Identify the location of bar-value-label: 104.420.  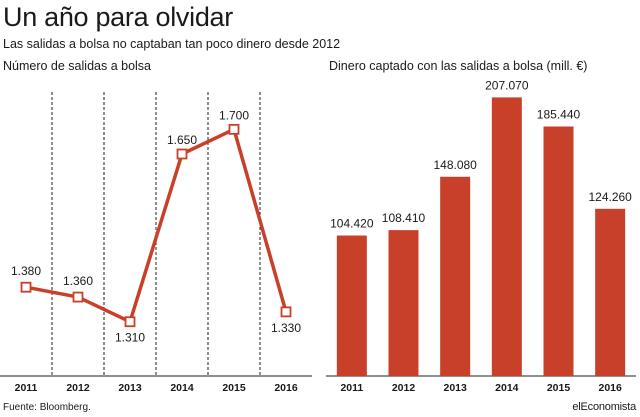
(352, 224).